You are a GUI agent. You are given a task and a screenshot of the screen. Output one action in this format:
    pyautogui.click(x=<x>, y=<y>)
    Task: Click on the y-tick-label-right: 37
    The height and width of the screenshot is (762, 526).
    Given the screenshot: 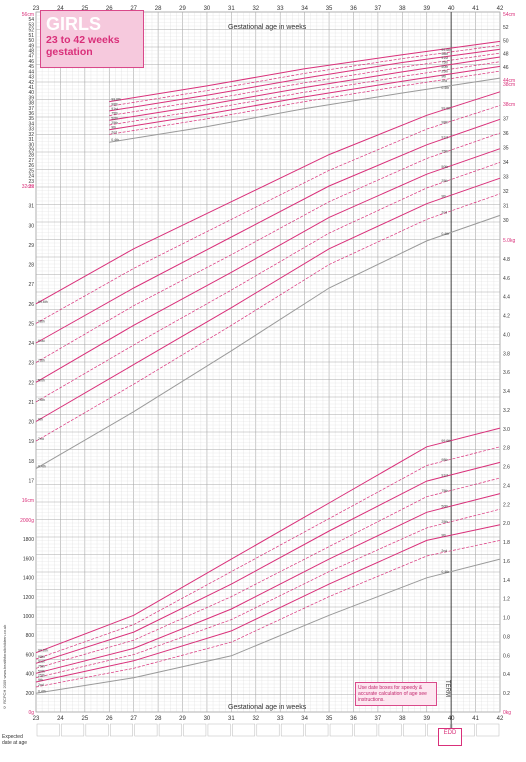 What is the action you would take?
    pyautogui.click(x=506, y=120)
    